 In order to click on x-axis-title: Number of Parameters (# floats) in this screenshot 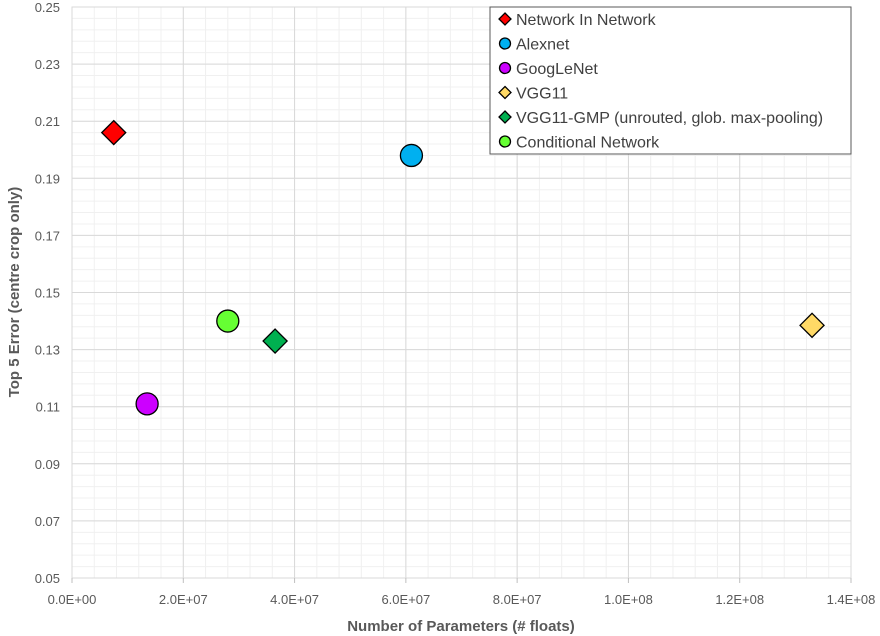, I will do `click(461, 626)`.